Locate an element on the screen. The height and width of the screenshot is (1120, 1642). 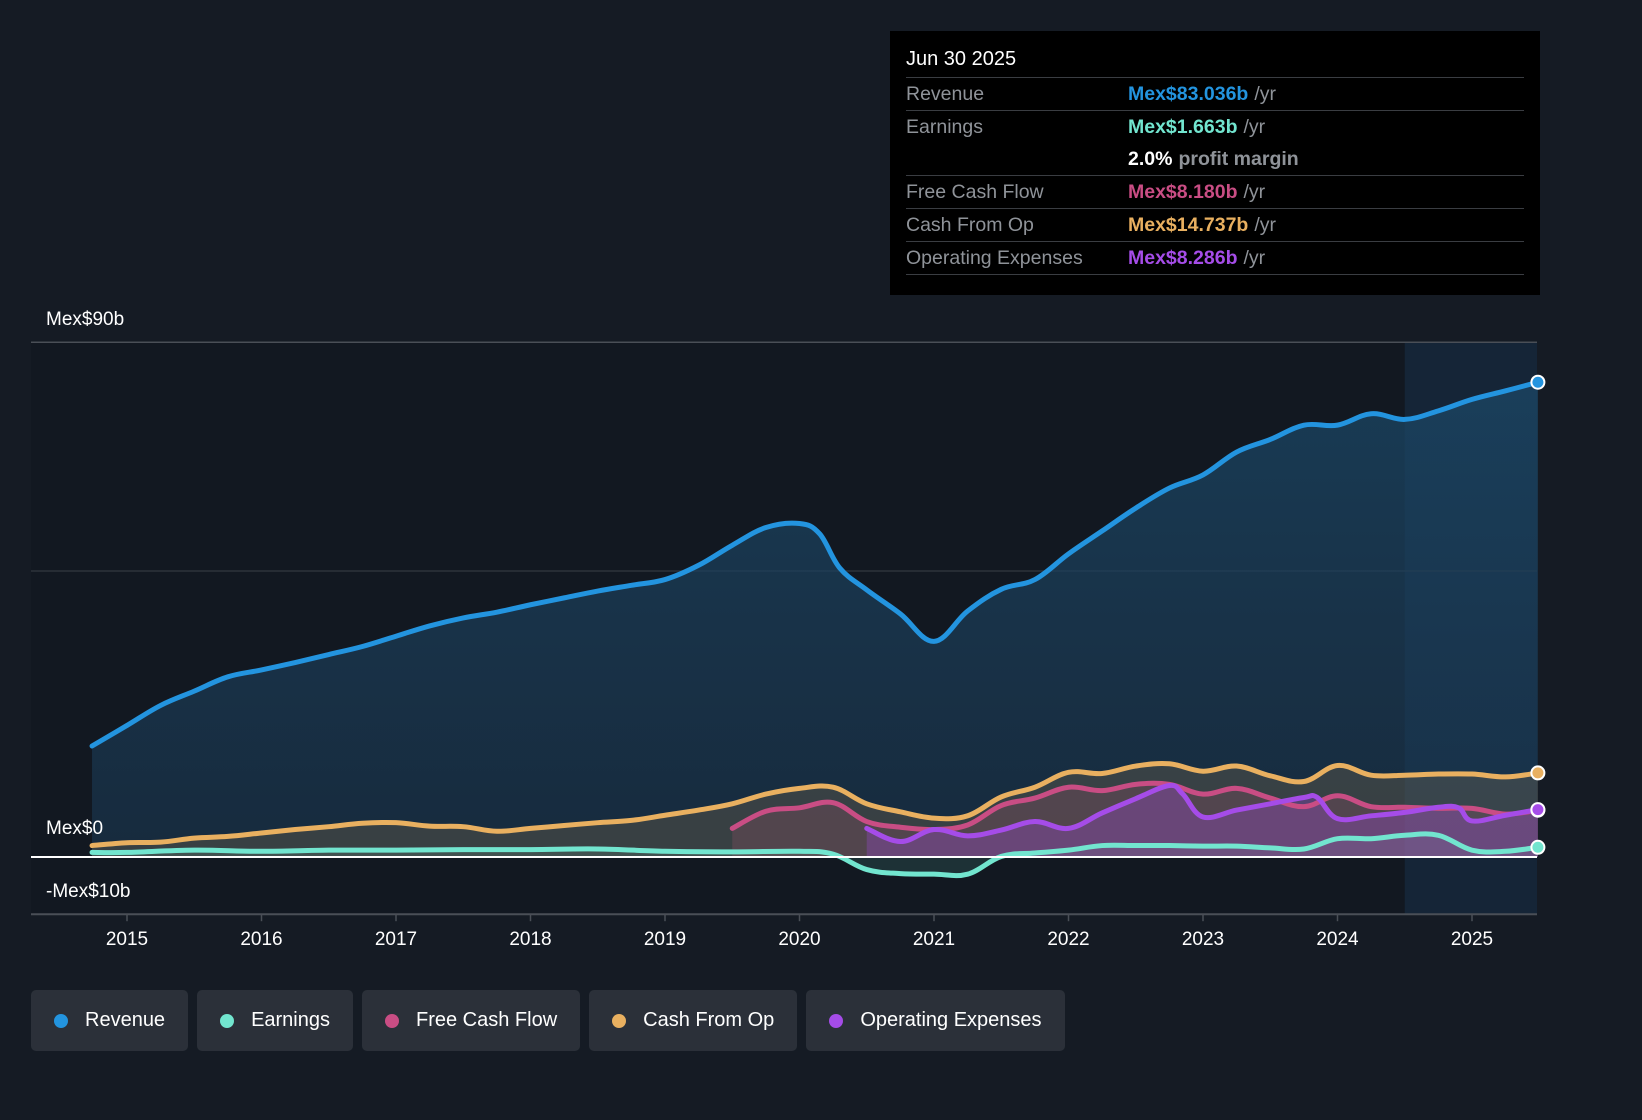
legend-item-revenue: Revenue is located at coordinates (110, 1020).